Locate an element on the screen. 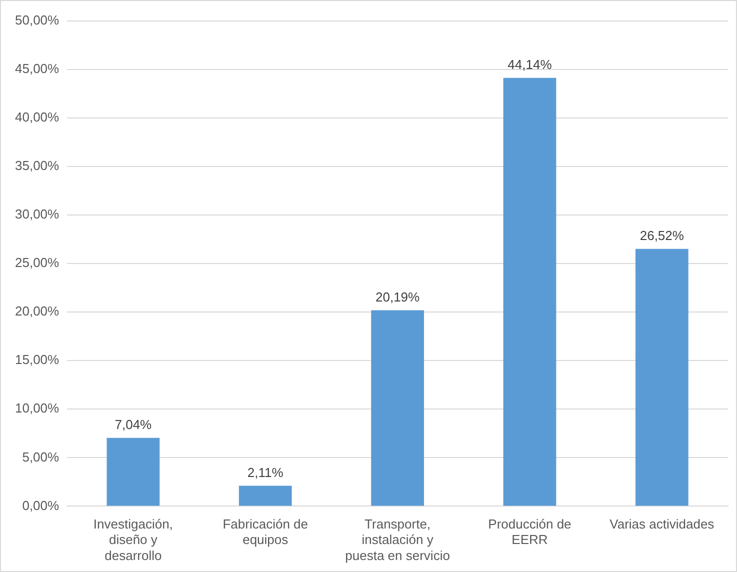 Image resolution: width=737 pixels, height=572 pixels. data-label: 44,14% is located at coordinates (530, 64).